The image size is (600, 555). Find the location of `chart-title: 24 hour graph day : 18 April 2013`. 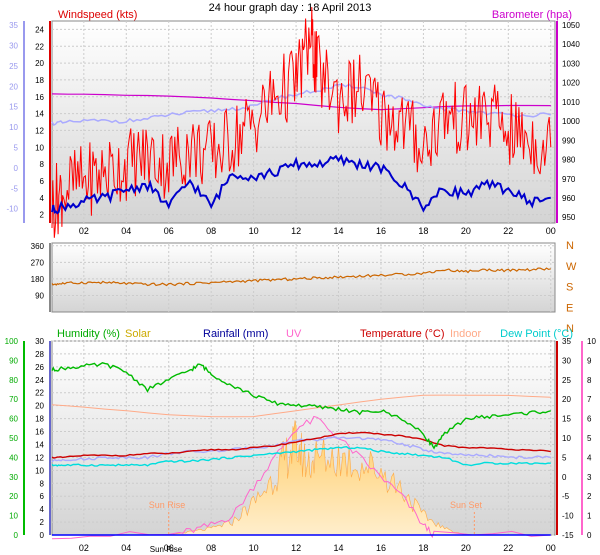

chart-title: 24 hour graph day : 18 April 2013 is located at coordinates (290, 8).